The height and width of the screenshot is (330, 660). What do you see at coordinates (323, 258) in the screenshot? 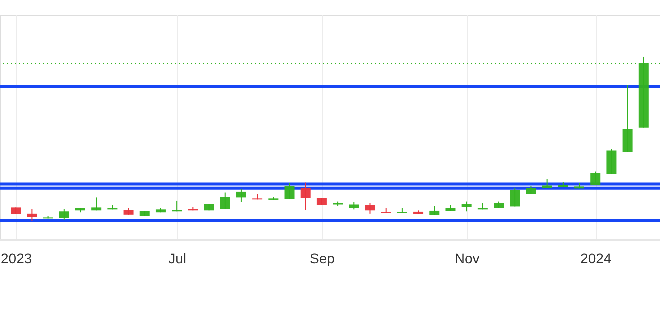
I see `x-tick-label: Sep` at bounding box center [323, 258].